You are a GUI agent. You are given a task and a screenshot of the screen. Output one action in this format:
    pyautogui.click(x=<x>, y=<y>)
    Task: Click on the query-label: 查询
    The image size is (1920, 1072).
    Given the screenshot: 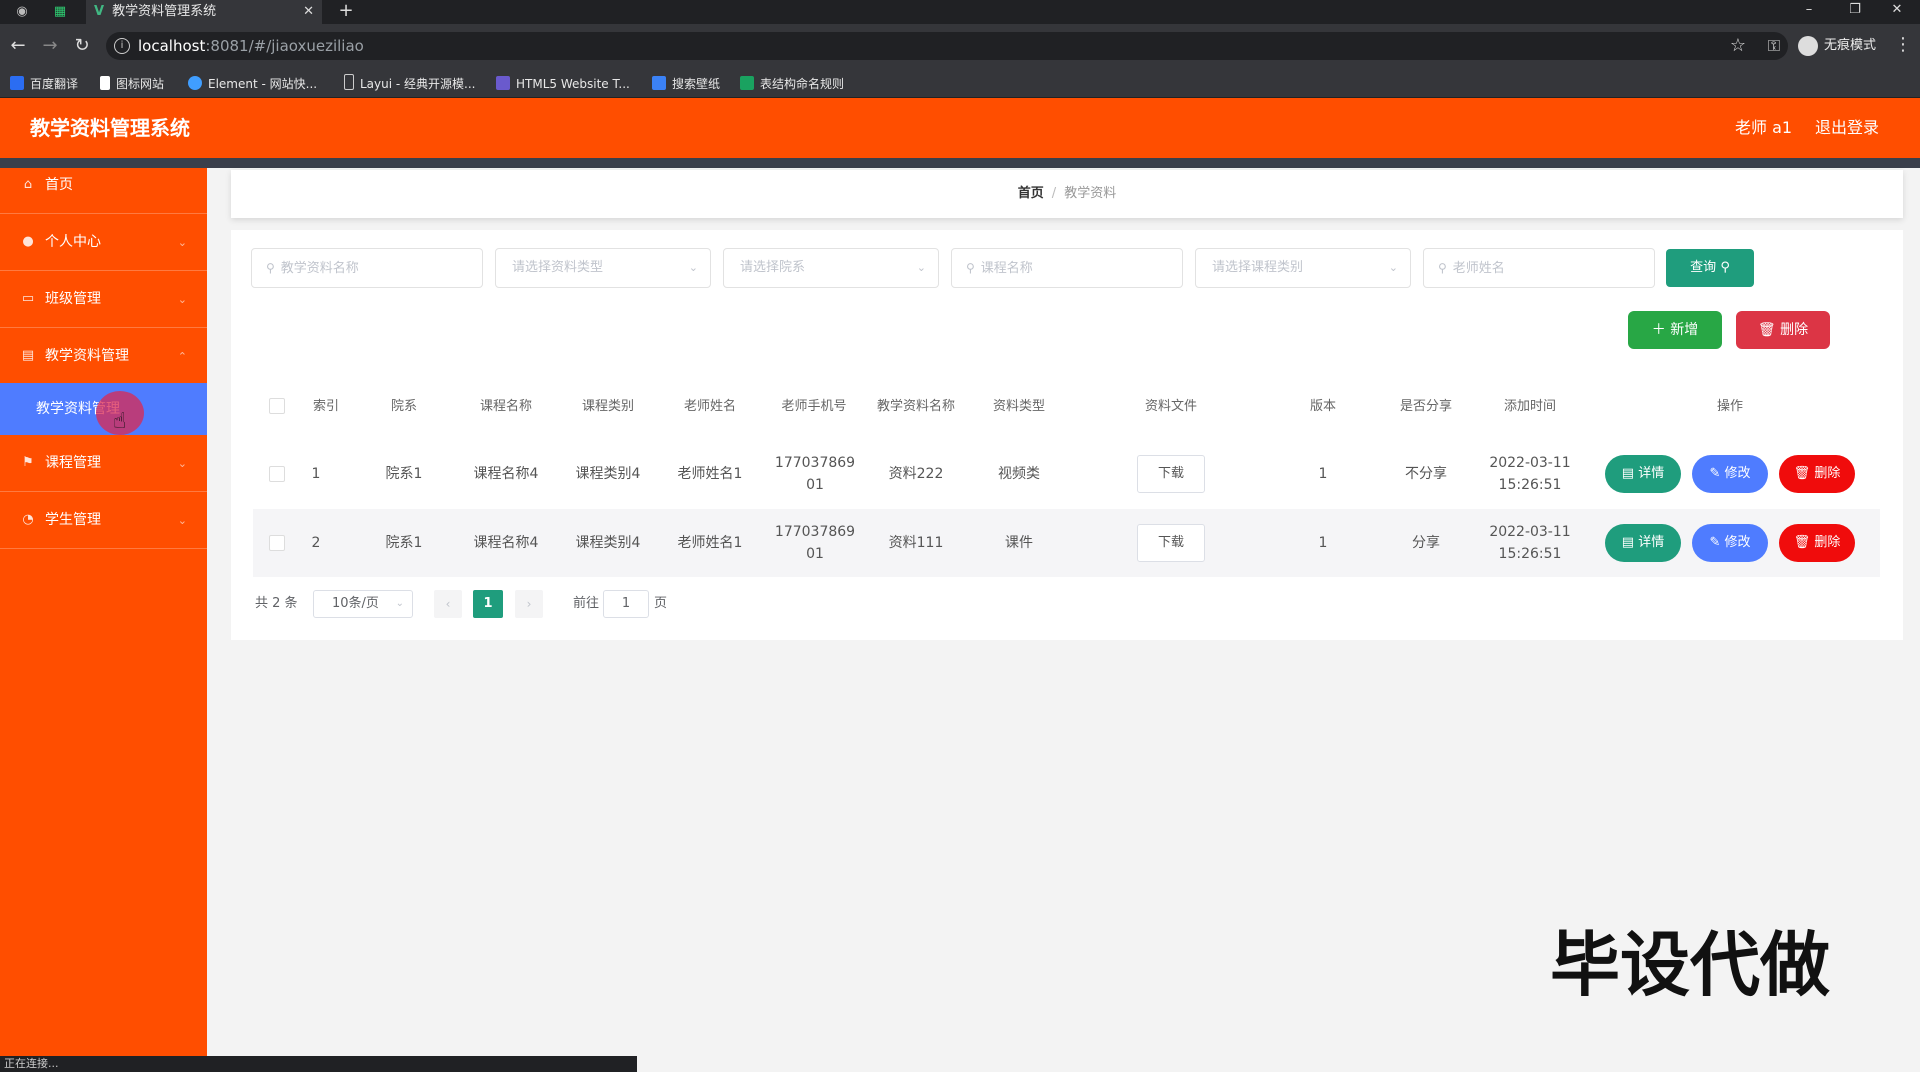 What is the action you would take?
    pyautogui.click(x=1703, y=267)
    